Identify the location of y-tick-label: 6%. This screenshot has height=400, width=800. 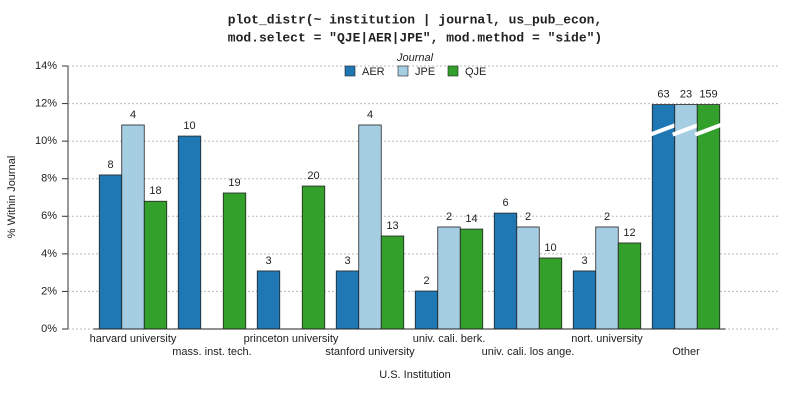
(49, 216).